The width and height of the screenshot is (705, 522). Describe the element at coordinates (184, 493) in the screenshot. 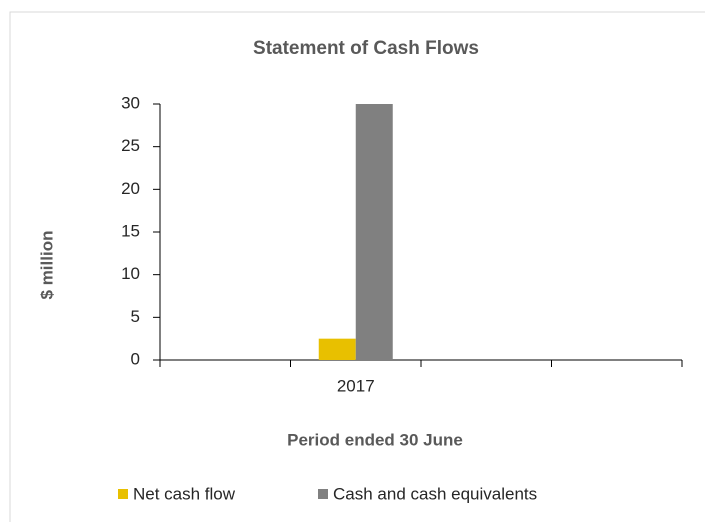

I see `legend-label: Net cash flow` at that location.